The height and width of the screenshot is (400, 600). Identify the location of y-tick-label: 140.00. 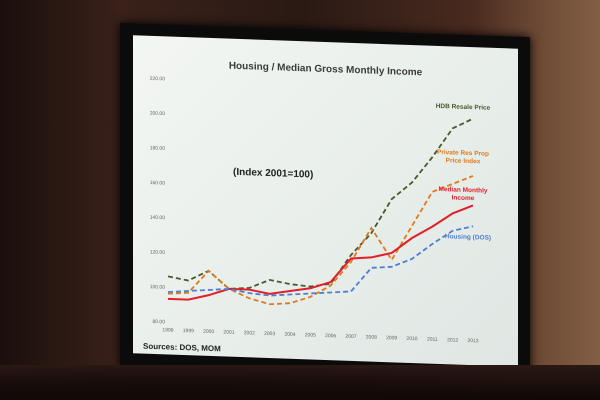
(158, 218).